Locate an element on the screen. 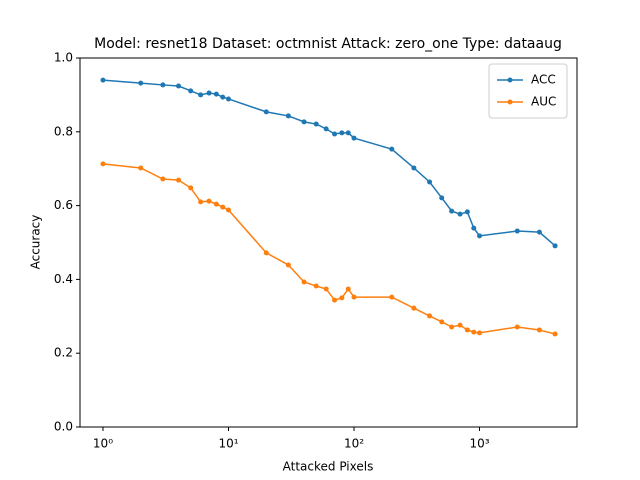 The width and height of the screenshot is (640, 480). y-tick-label: 0.8 is located at coordinates (63, 131).